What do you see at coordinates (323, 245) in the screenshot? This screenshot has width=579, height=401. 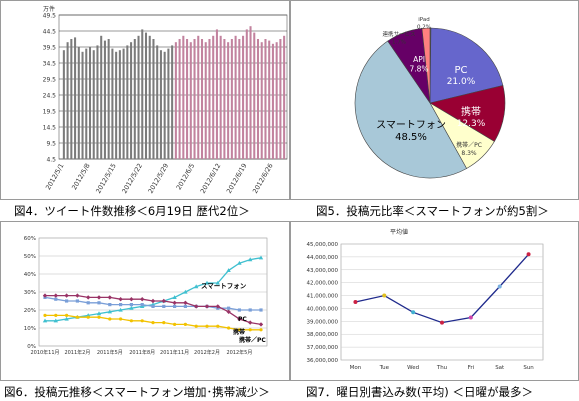 I see `y-tick-label: 45,000,000` at bounding box center [323, 245].